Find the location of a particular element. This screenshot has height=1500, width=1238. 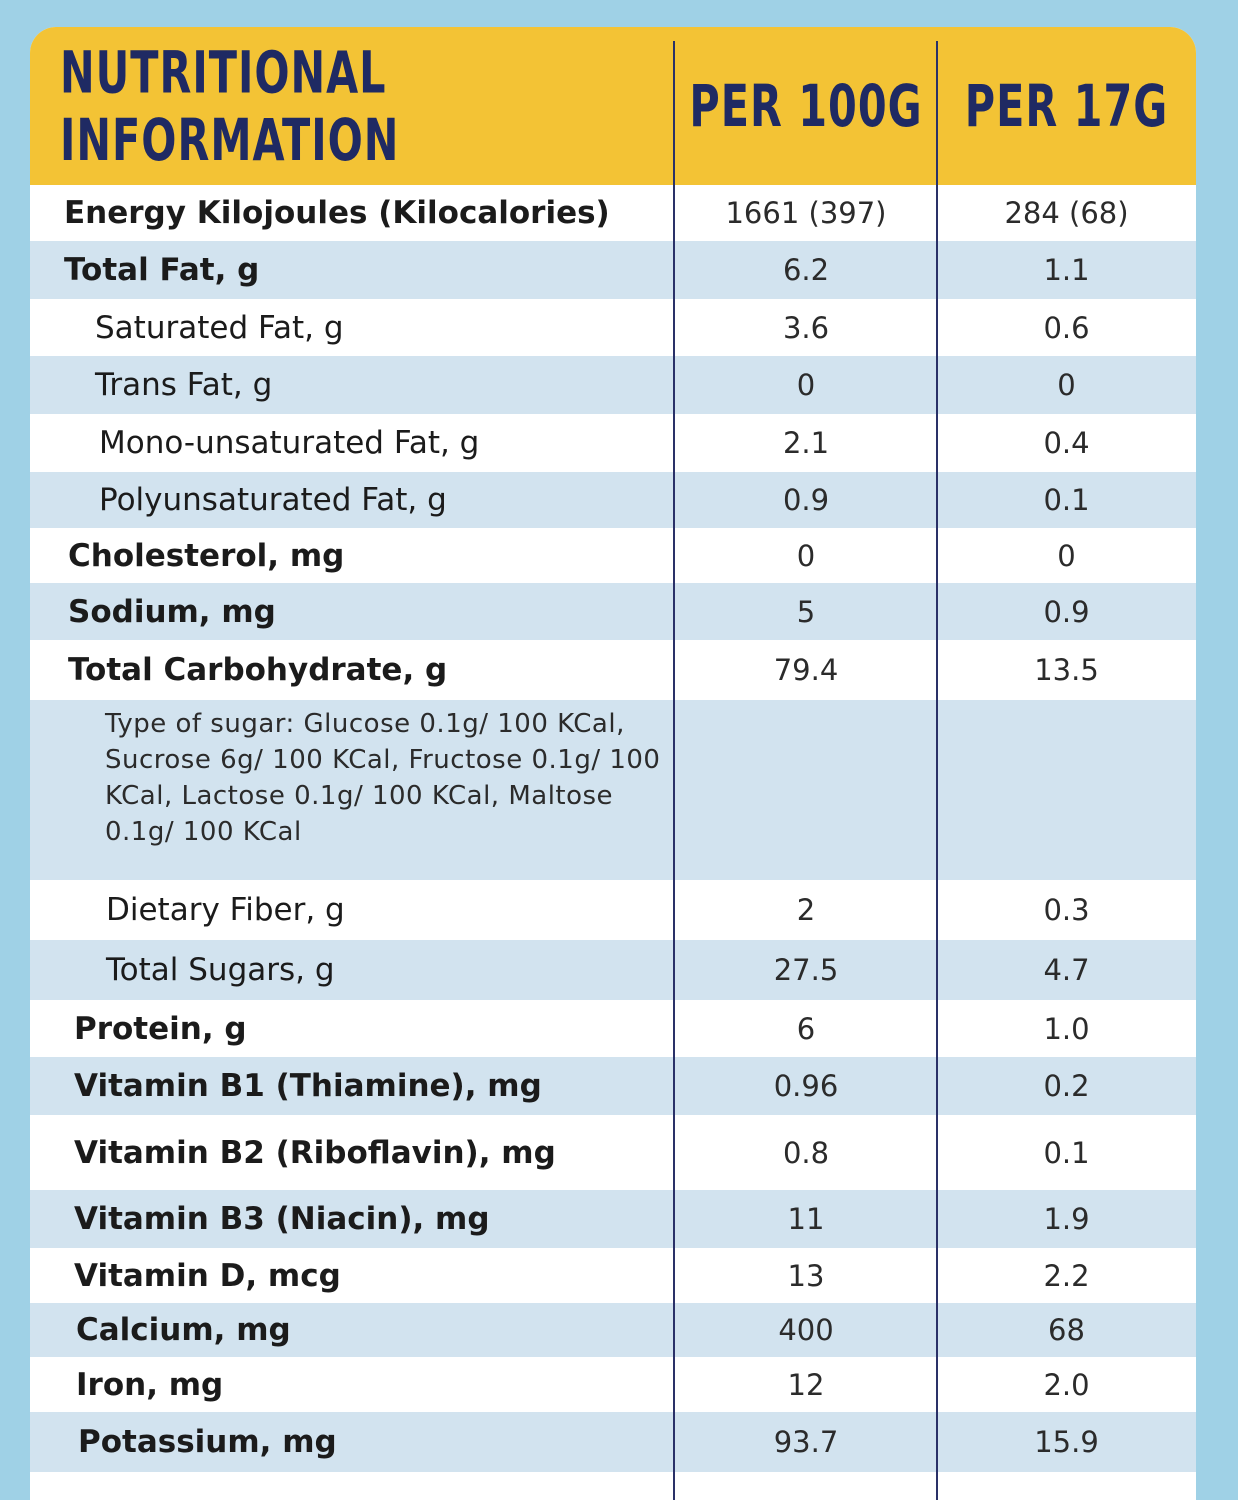

table-row: Total Fat, g 6.2 1.1 is located at coordinates (613, 270).